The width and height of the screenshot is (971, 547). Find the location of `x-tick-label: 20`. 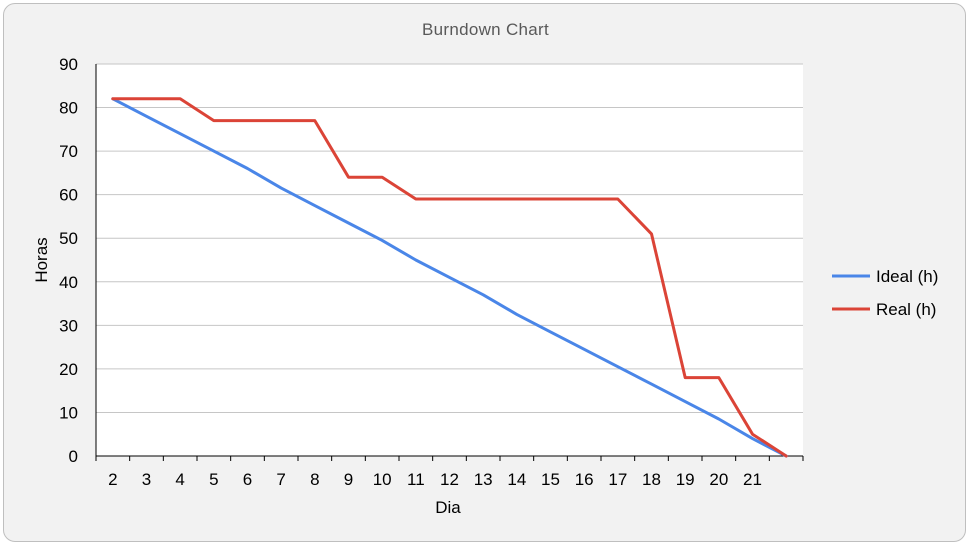

x-tick-label: 20 is located at coordinates (718, 479).